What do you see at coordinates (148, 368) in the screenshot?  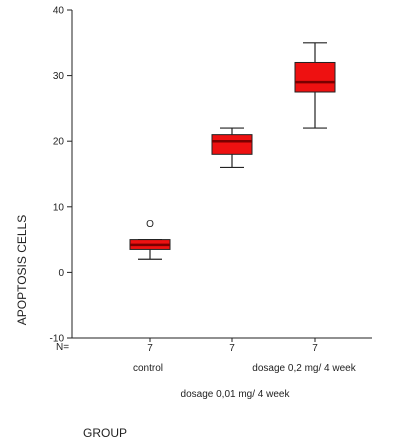 I see `category-label-control: control` at bounding box center [148, 368].